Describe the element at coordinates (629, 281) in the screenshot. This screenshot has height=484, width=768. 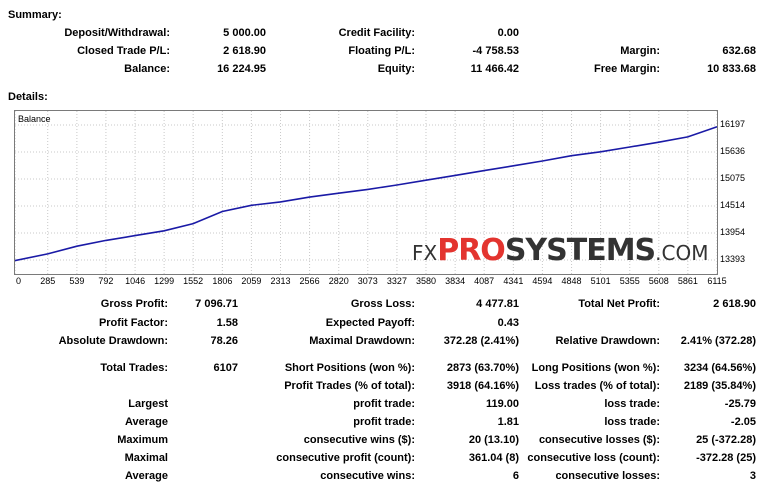
I see `x-tick-label: 5355` at that location.